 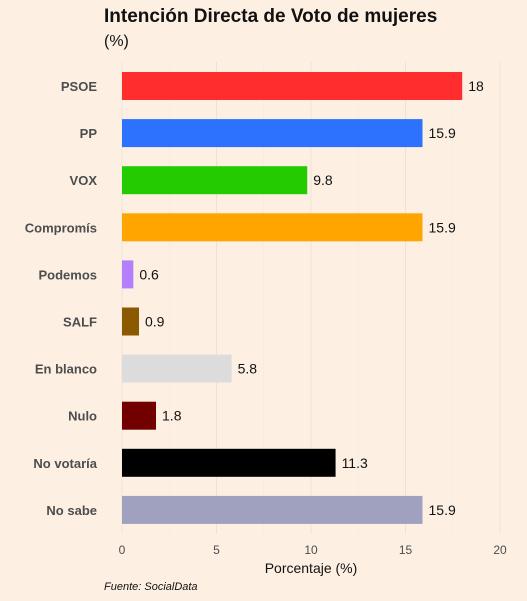 What do you see at coordinates (311, 568) in the screenshot?
I see `x-axis-label: Porcentaje (%)` at bounding box center [311, 568].